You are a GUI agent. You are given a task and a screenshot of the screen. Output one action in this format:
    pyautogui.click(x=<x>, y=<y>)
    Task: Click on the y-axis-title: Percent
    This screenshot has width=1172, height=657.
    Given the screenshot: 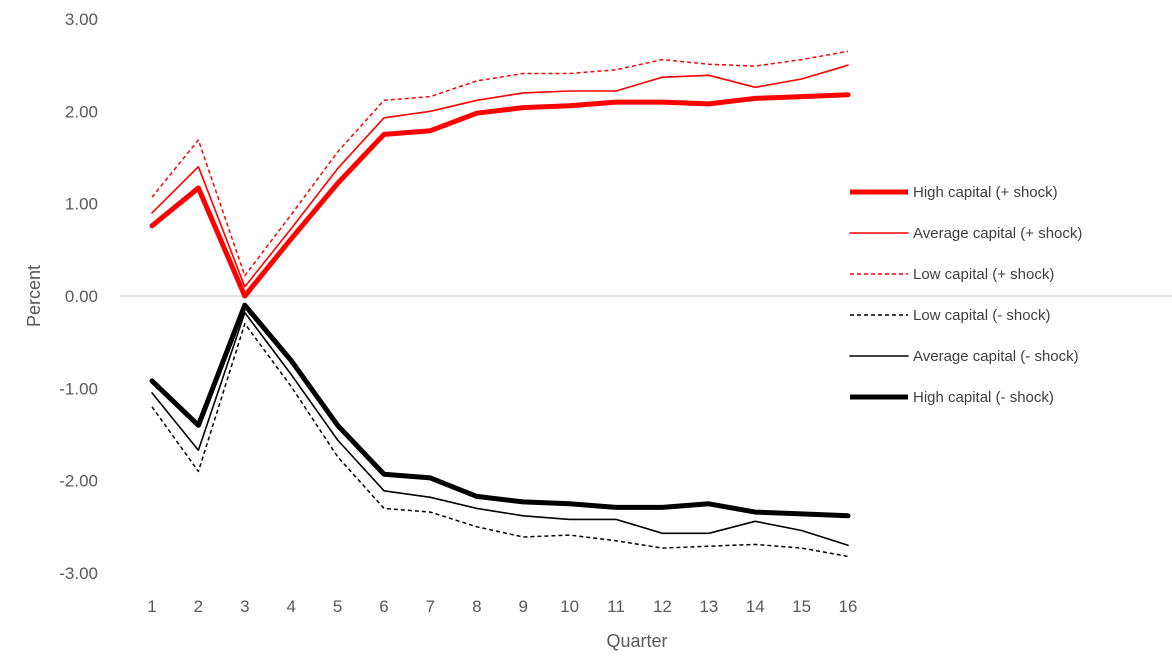 What is the action you would take?
    pyautogui.click(x=34, y=296)
    